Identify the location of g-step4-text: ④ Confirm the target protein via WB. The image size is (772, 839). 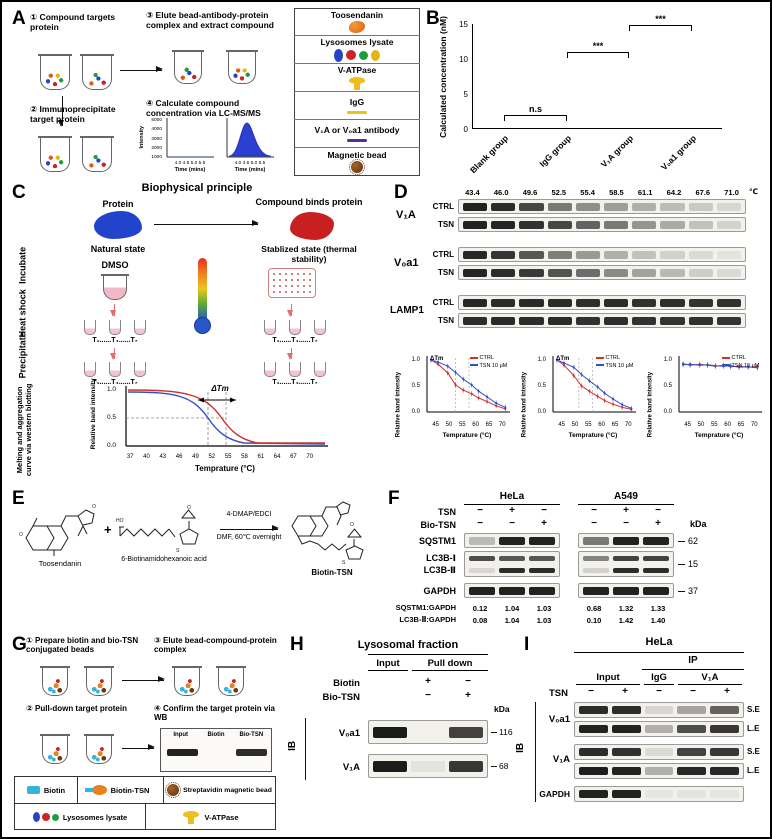
(215, 713).